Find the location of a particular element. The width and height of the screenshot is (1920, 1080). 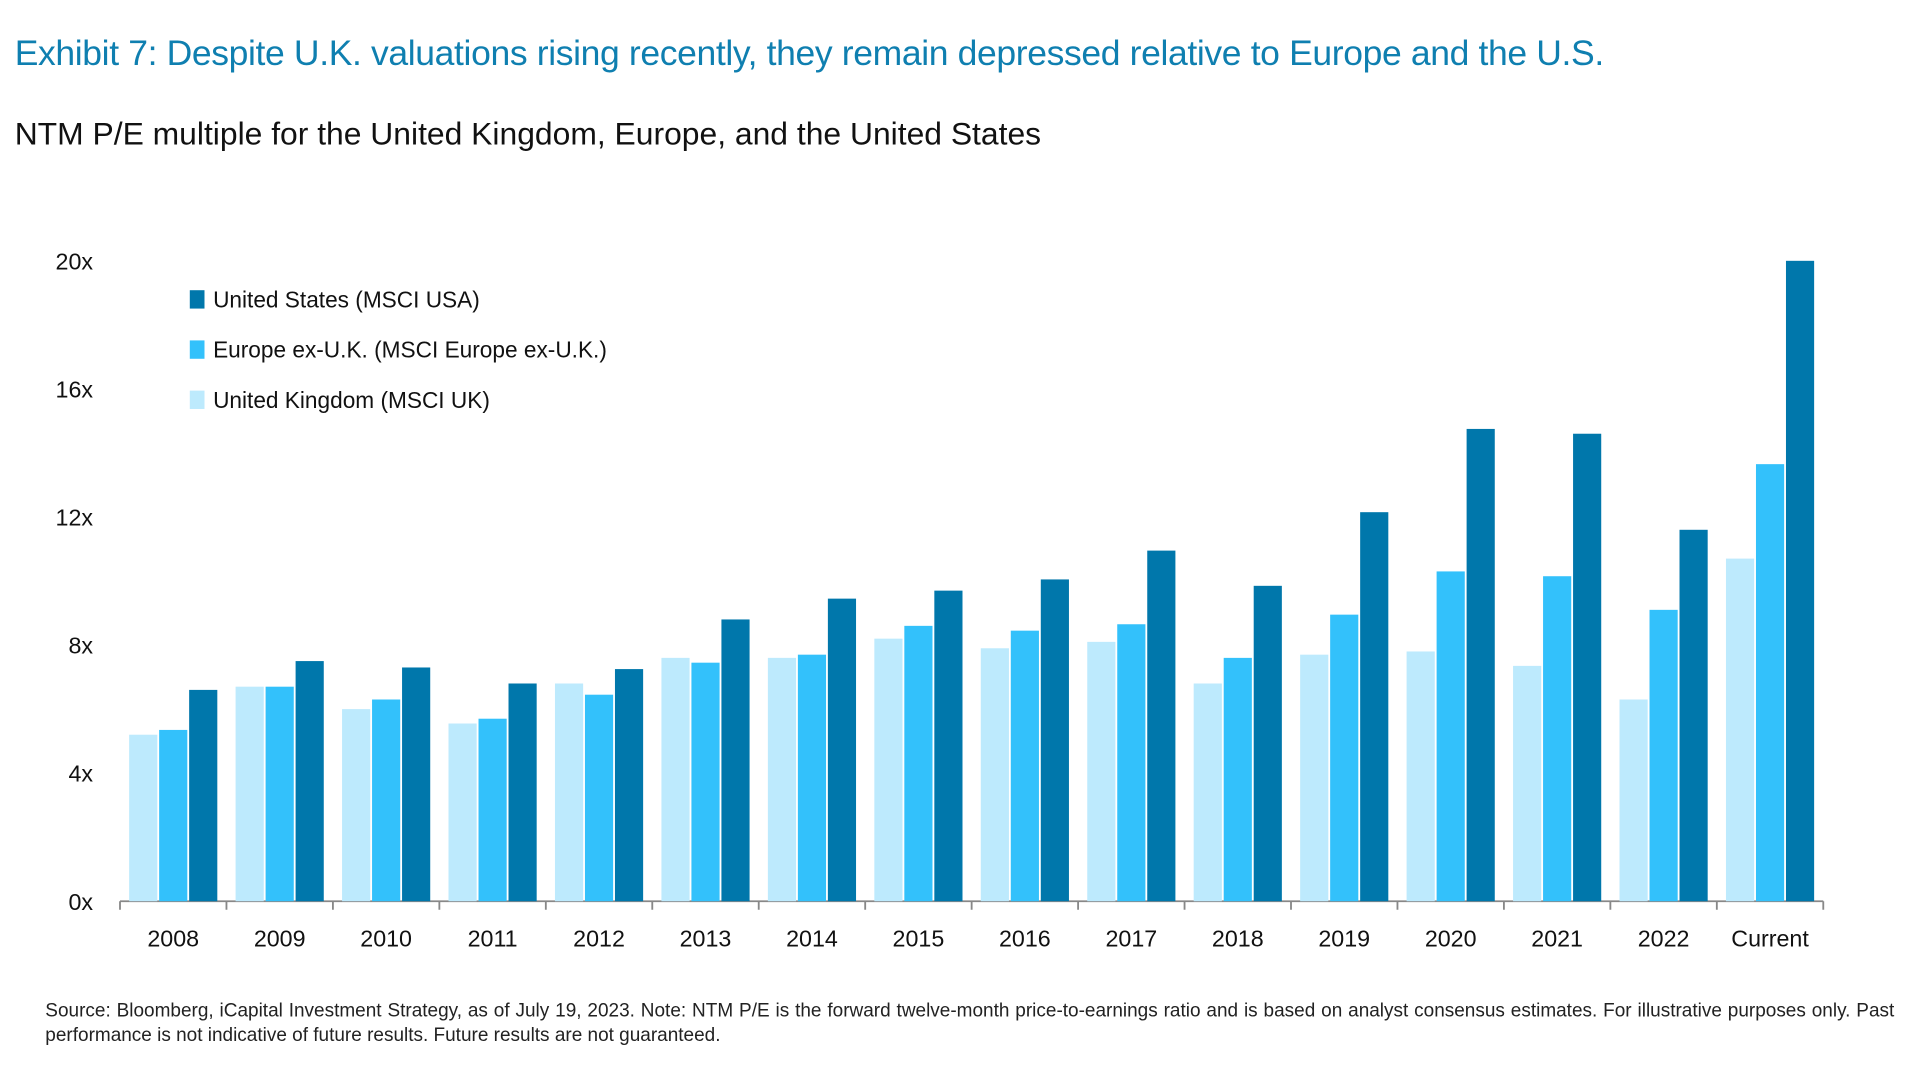

x-tick-label: 2012 is located at coordinates (599, 939).